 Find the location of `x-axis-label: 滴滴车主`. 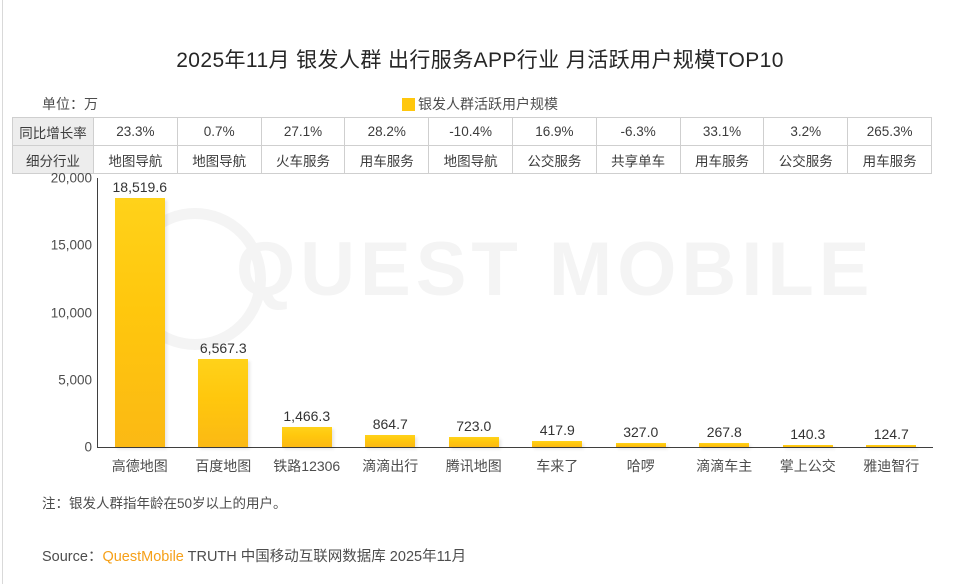

x-axis-label: 滴滴车主 is located at coordinates (724, 466).